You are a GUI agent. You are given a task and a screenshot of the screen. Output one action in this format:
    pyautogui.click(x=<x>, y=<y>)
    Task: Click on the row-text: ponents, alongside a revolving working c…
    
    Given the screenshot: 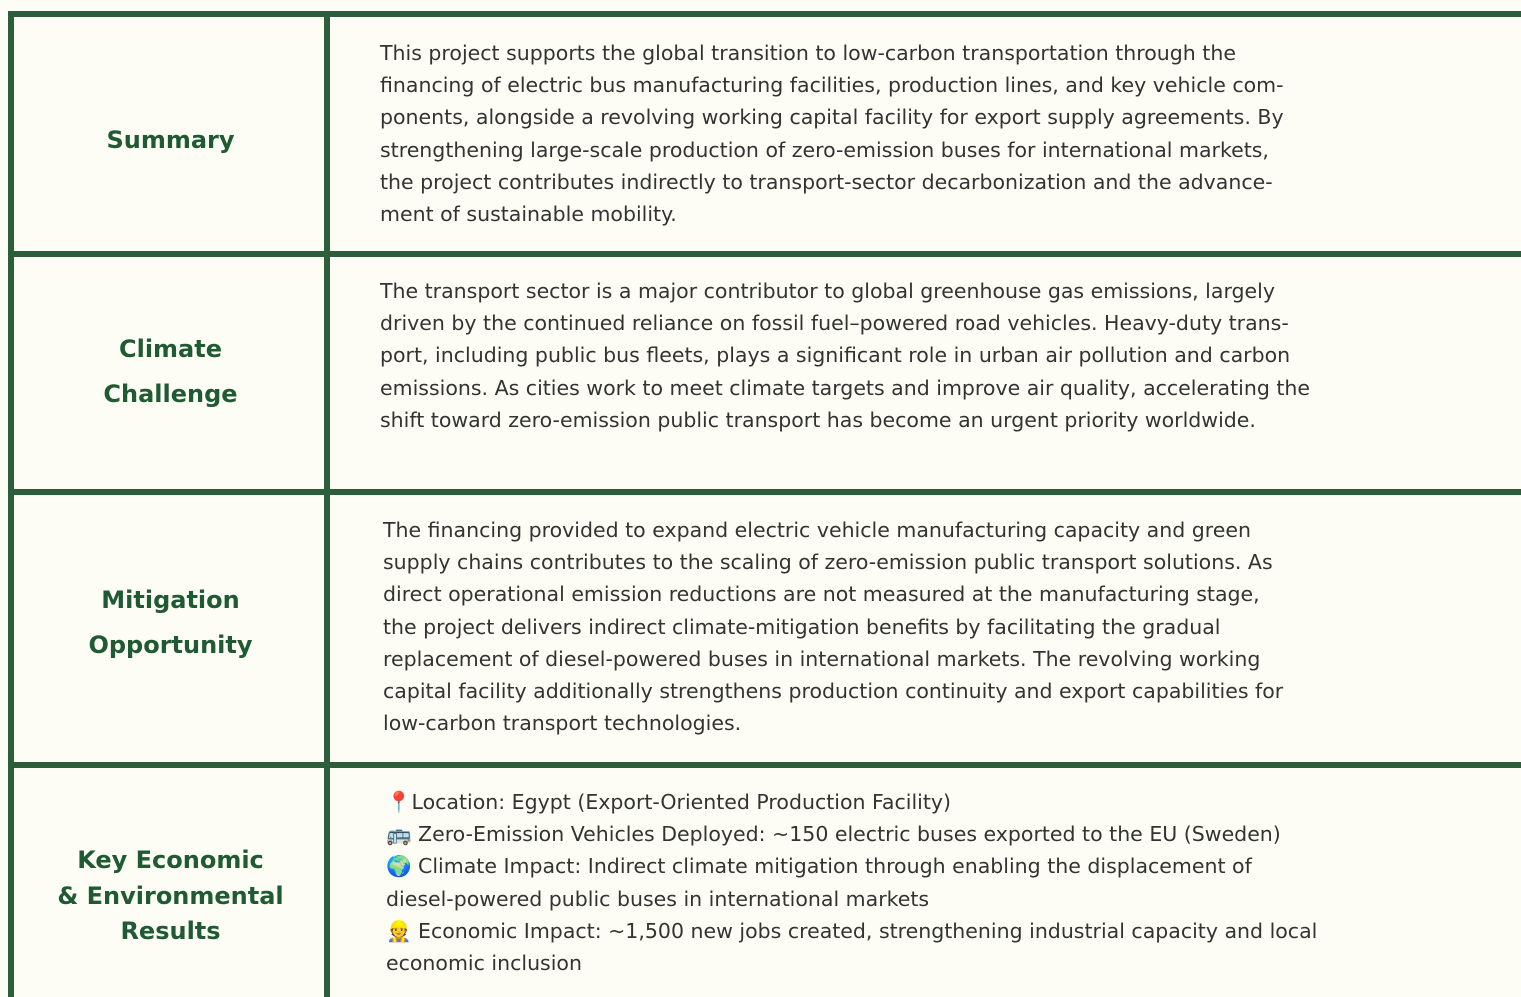 What is the action you would take?
    pyautogui.click(x=832, y=117)
    